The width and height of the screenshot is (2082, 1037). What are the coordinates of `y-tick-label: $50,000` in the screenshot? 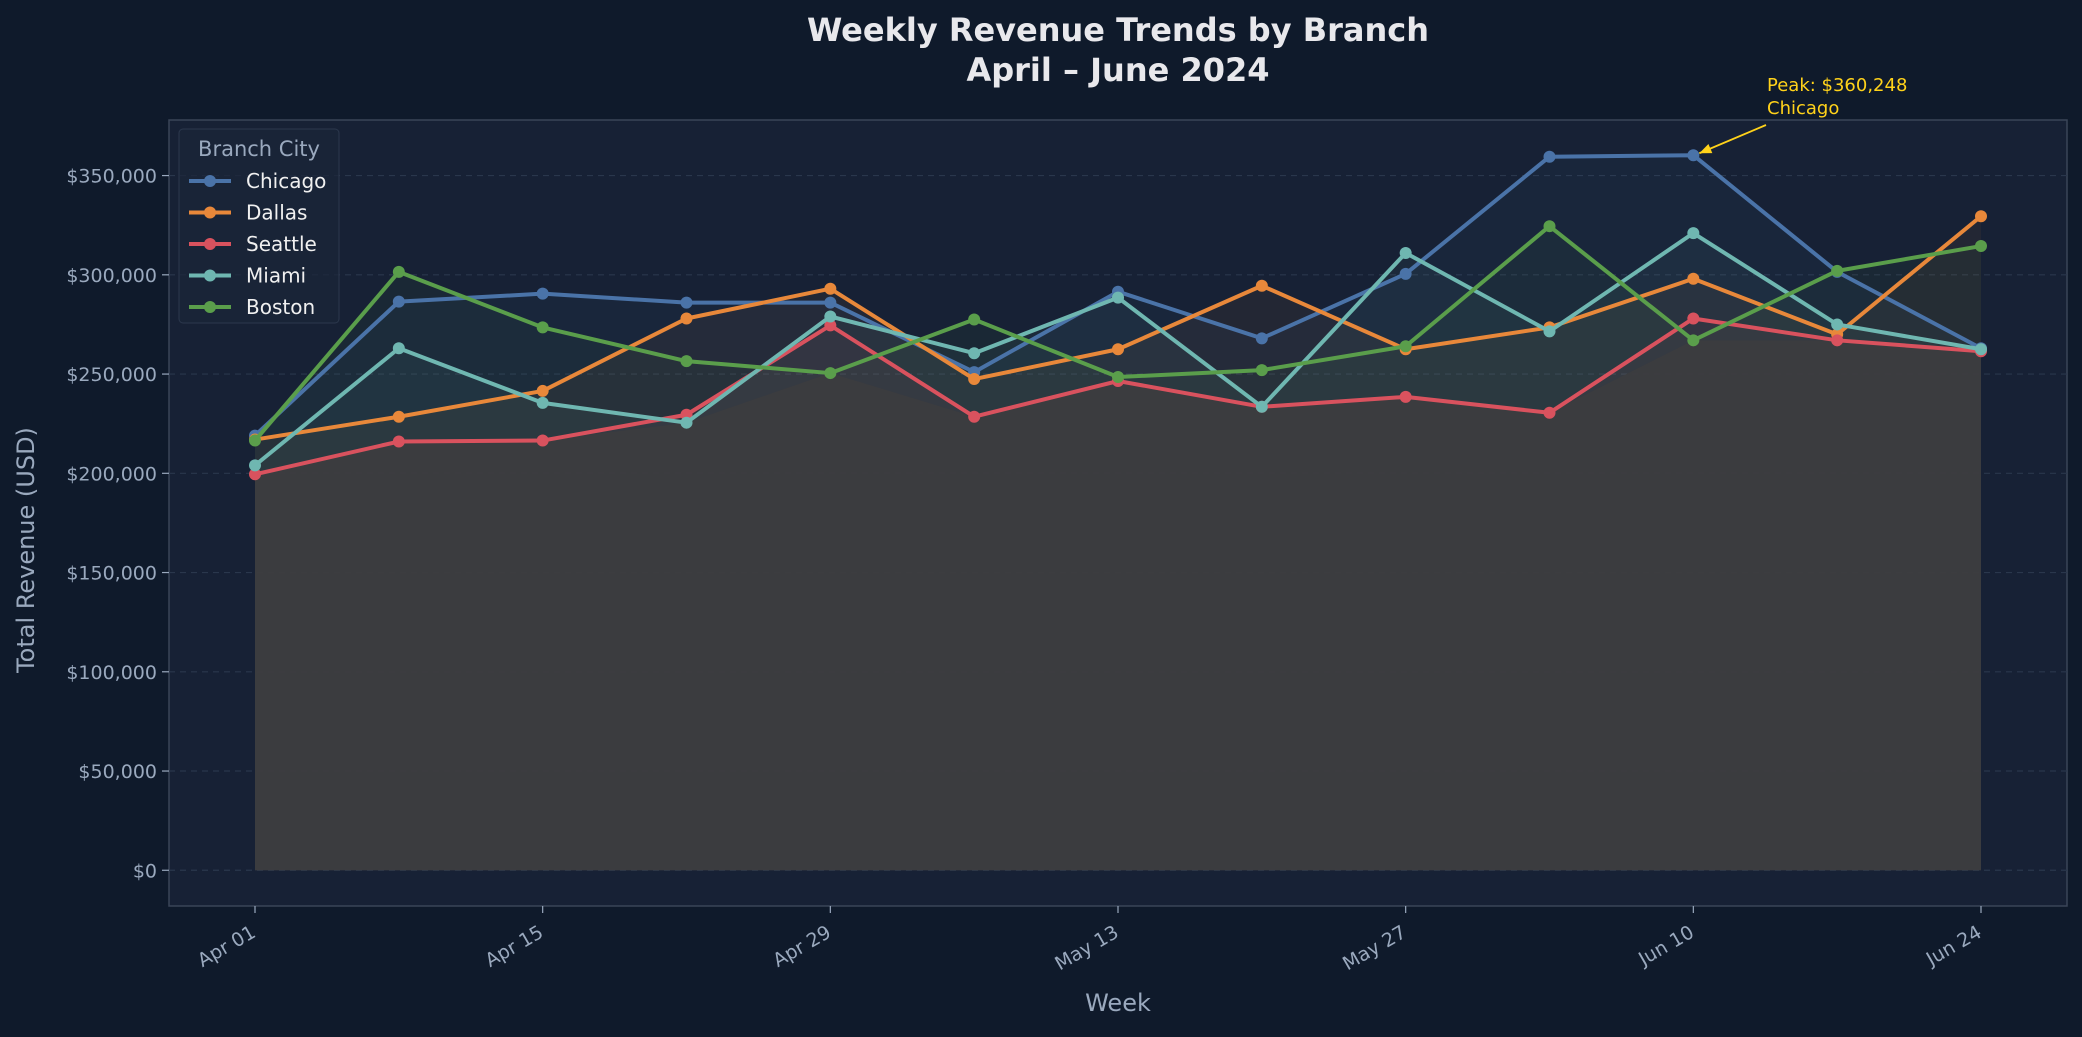 It's located at (117, 772).